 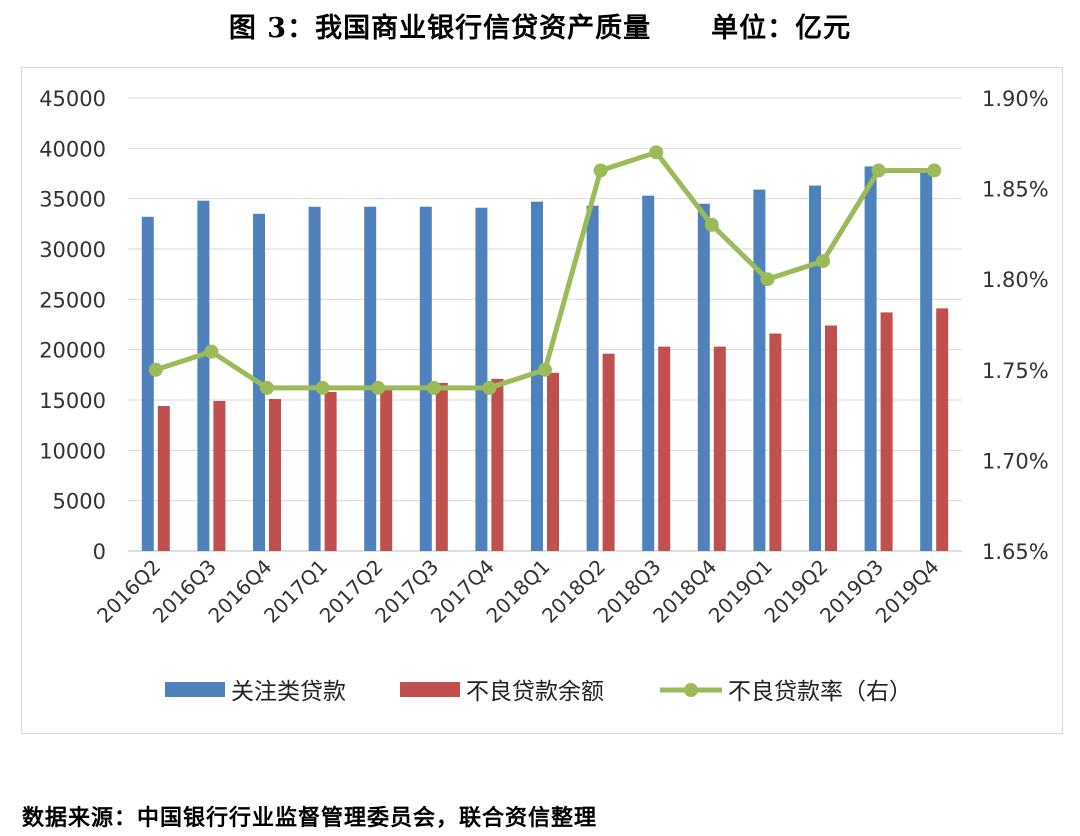 What do you see at coordinates (79, 502) in the screenshot?
I see `left-tick-label: 5000` at bounding box center [79, 502].